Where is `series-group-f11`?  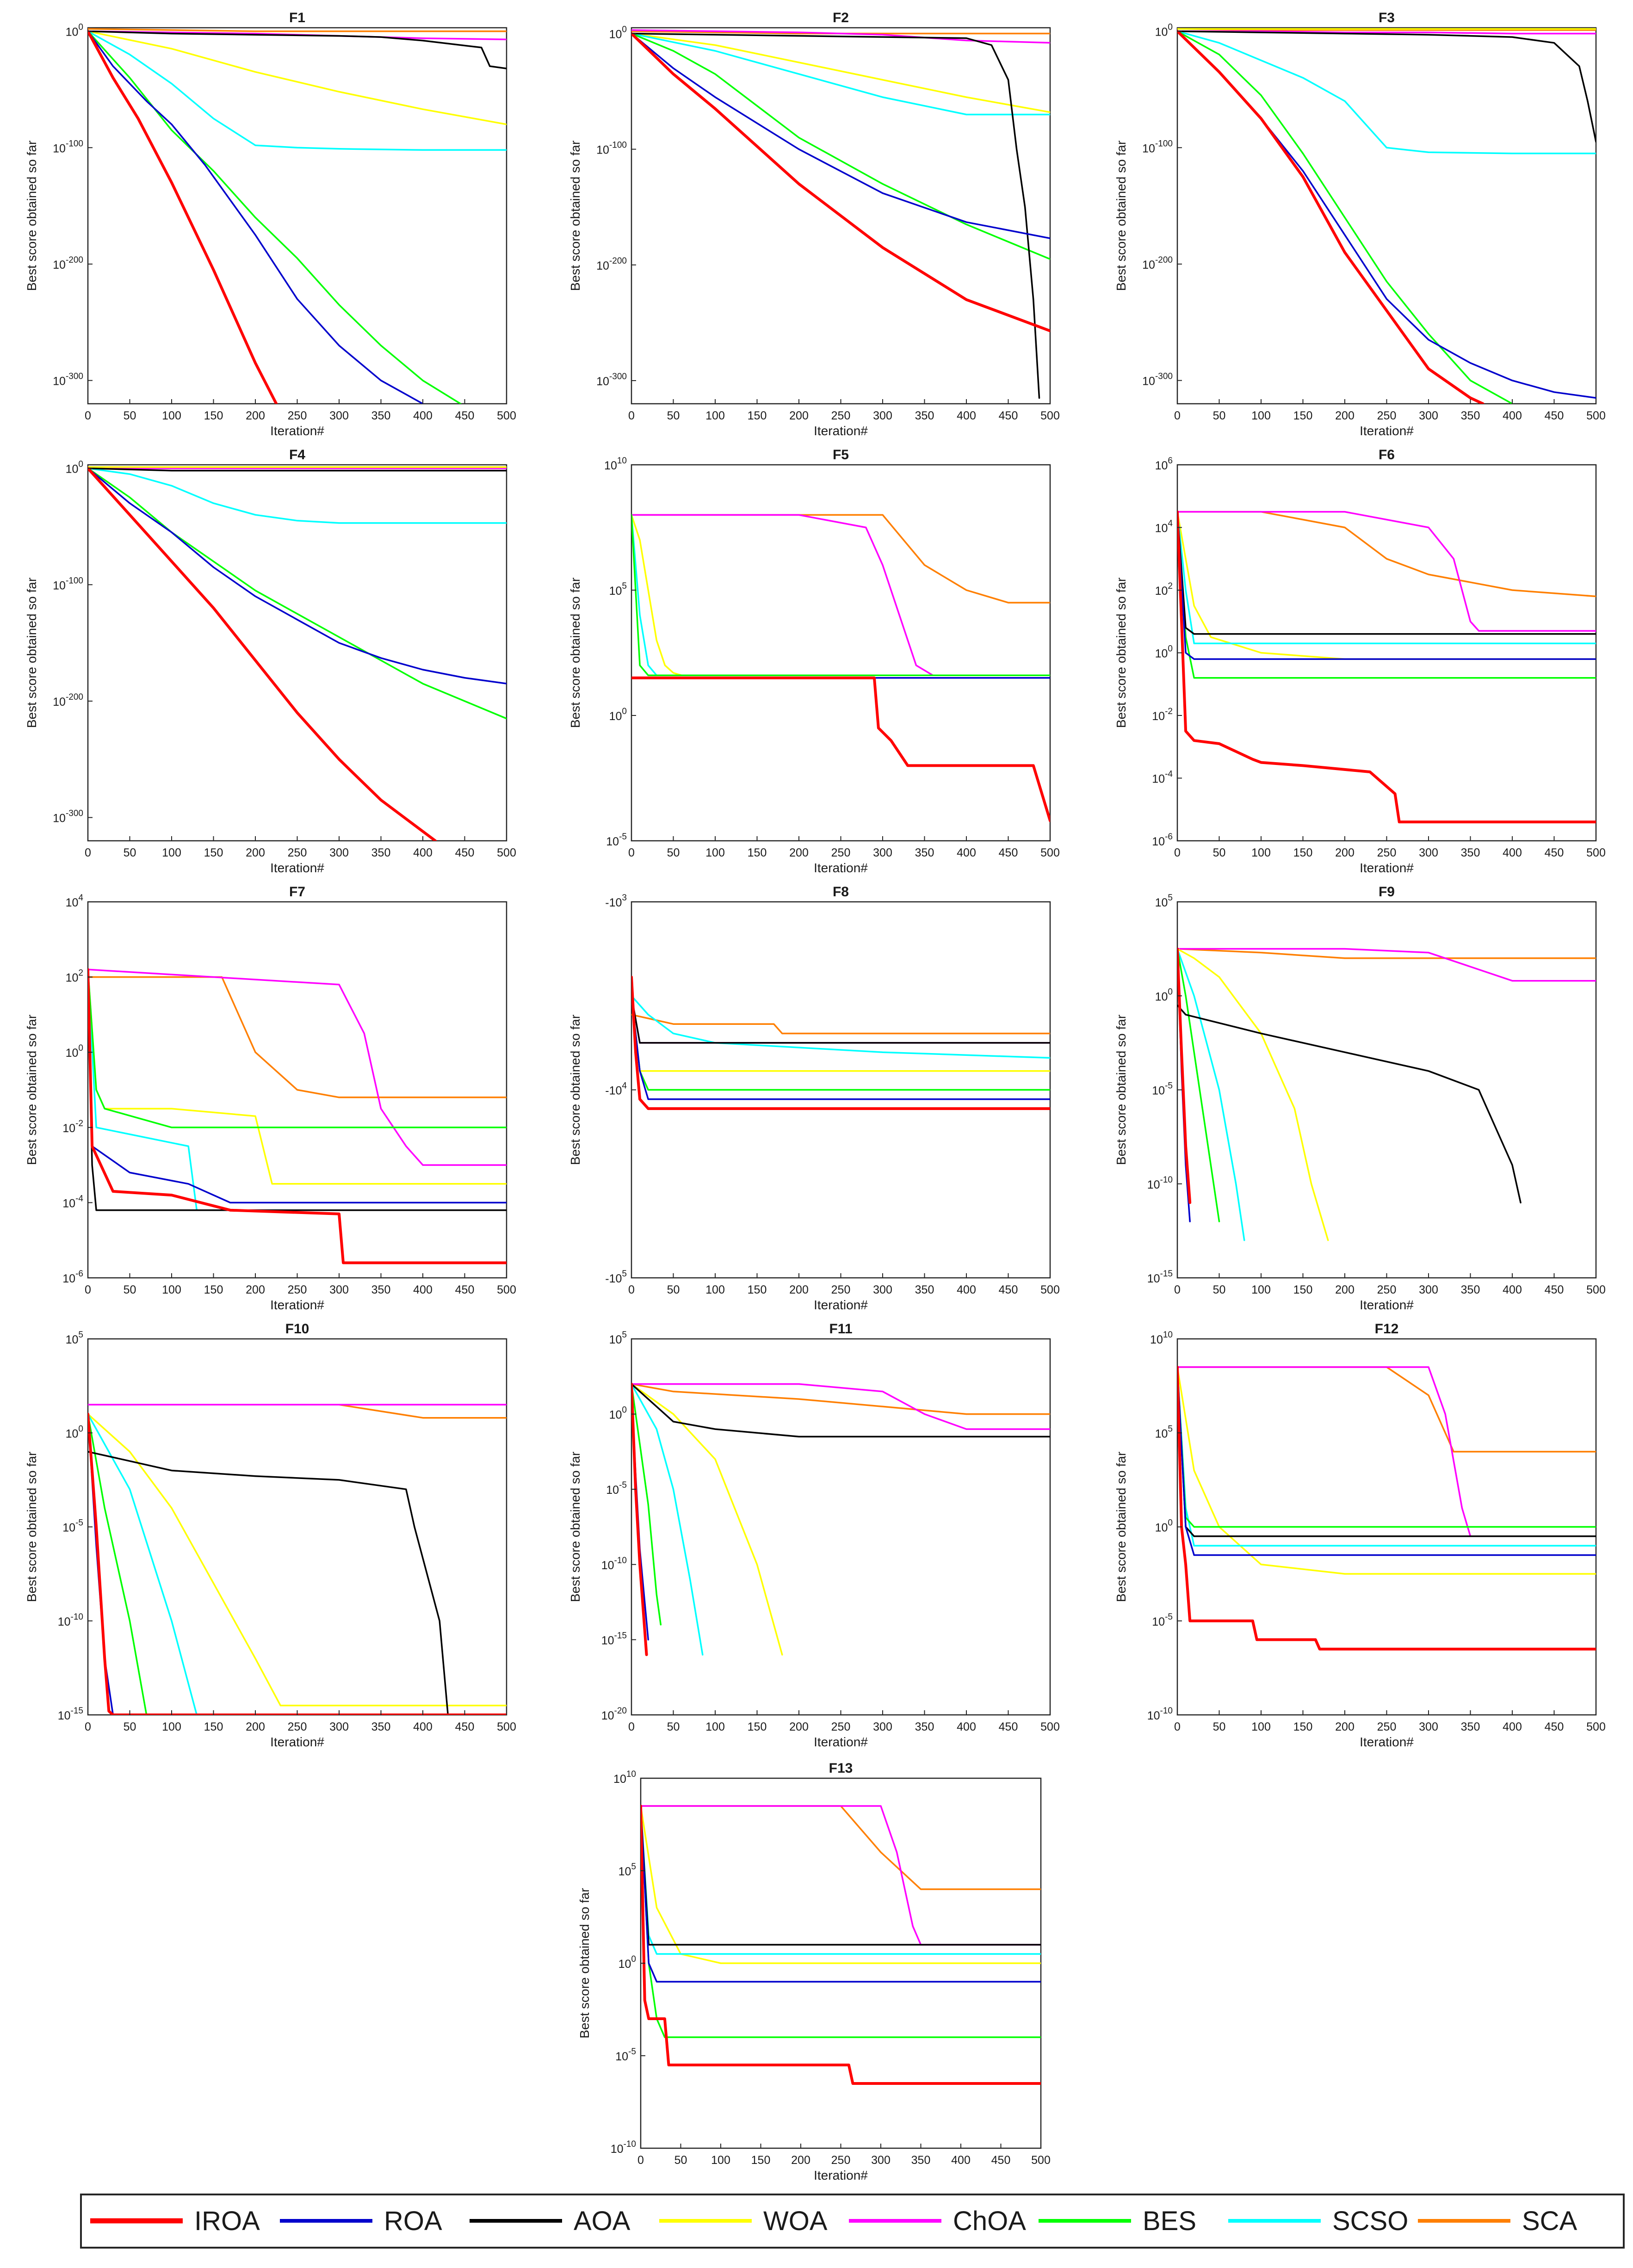
series-group-f11 is located at coordinates (840, 1519).